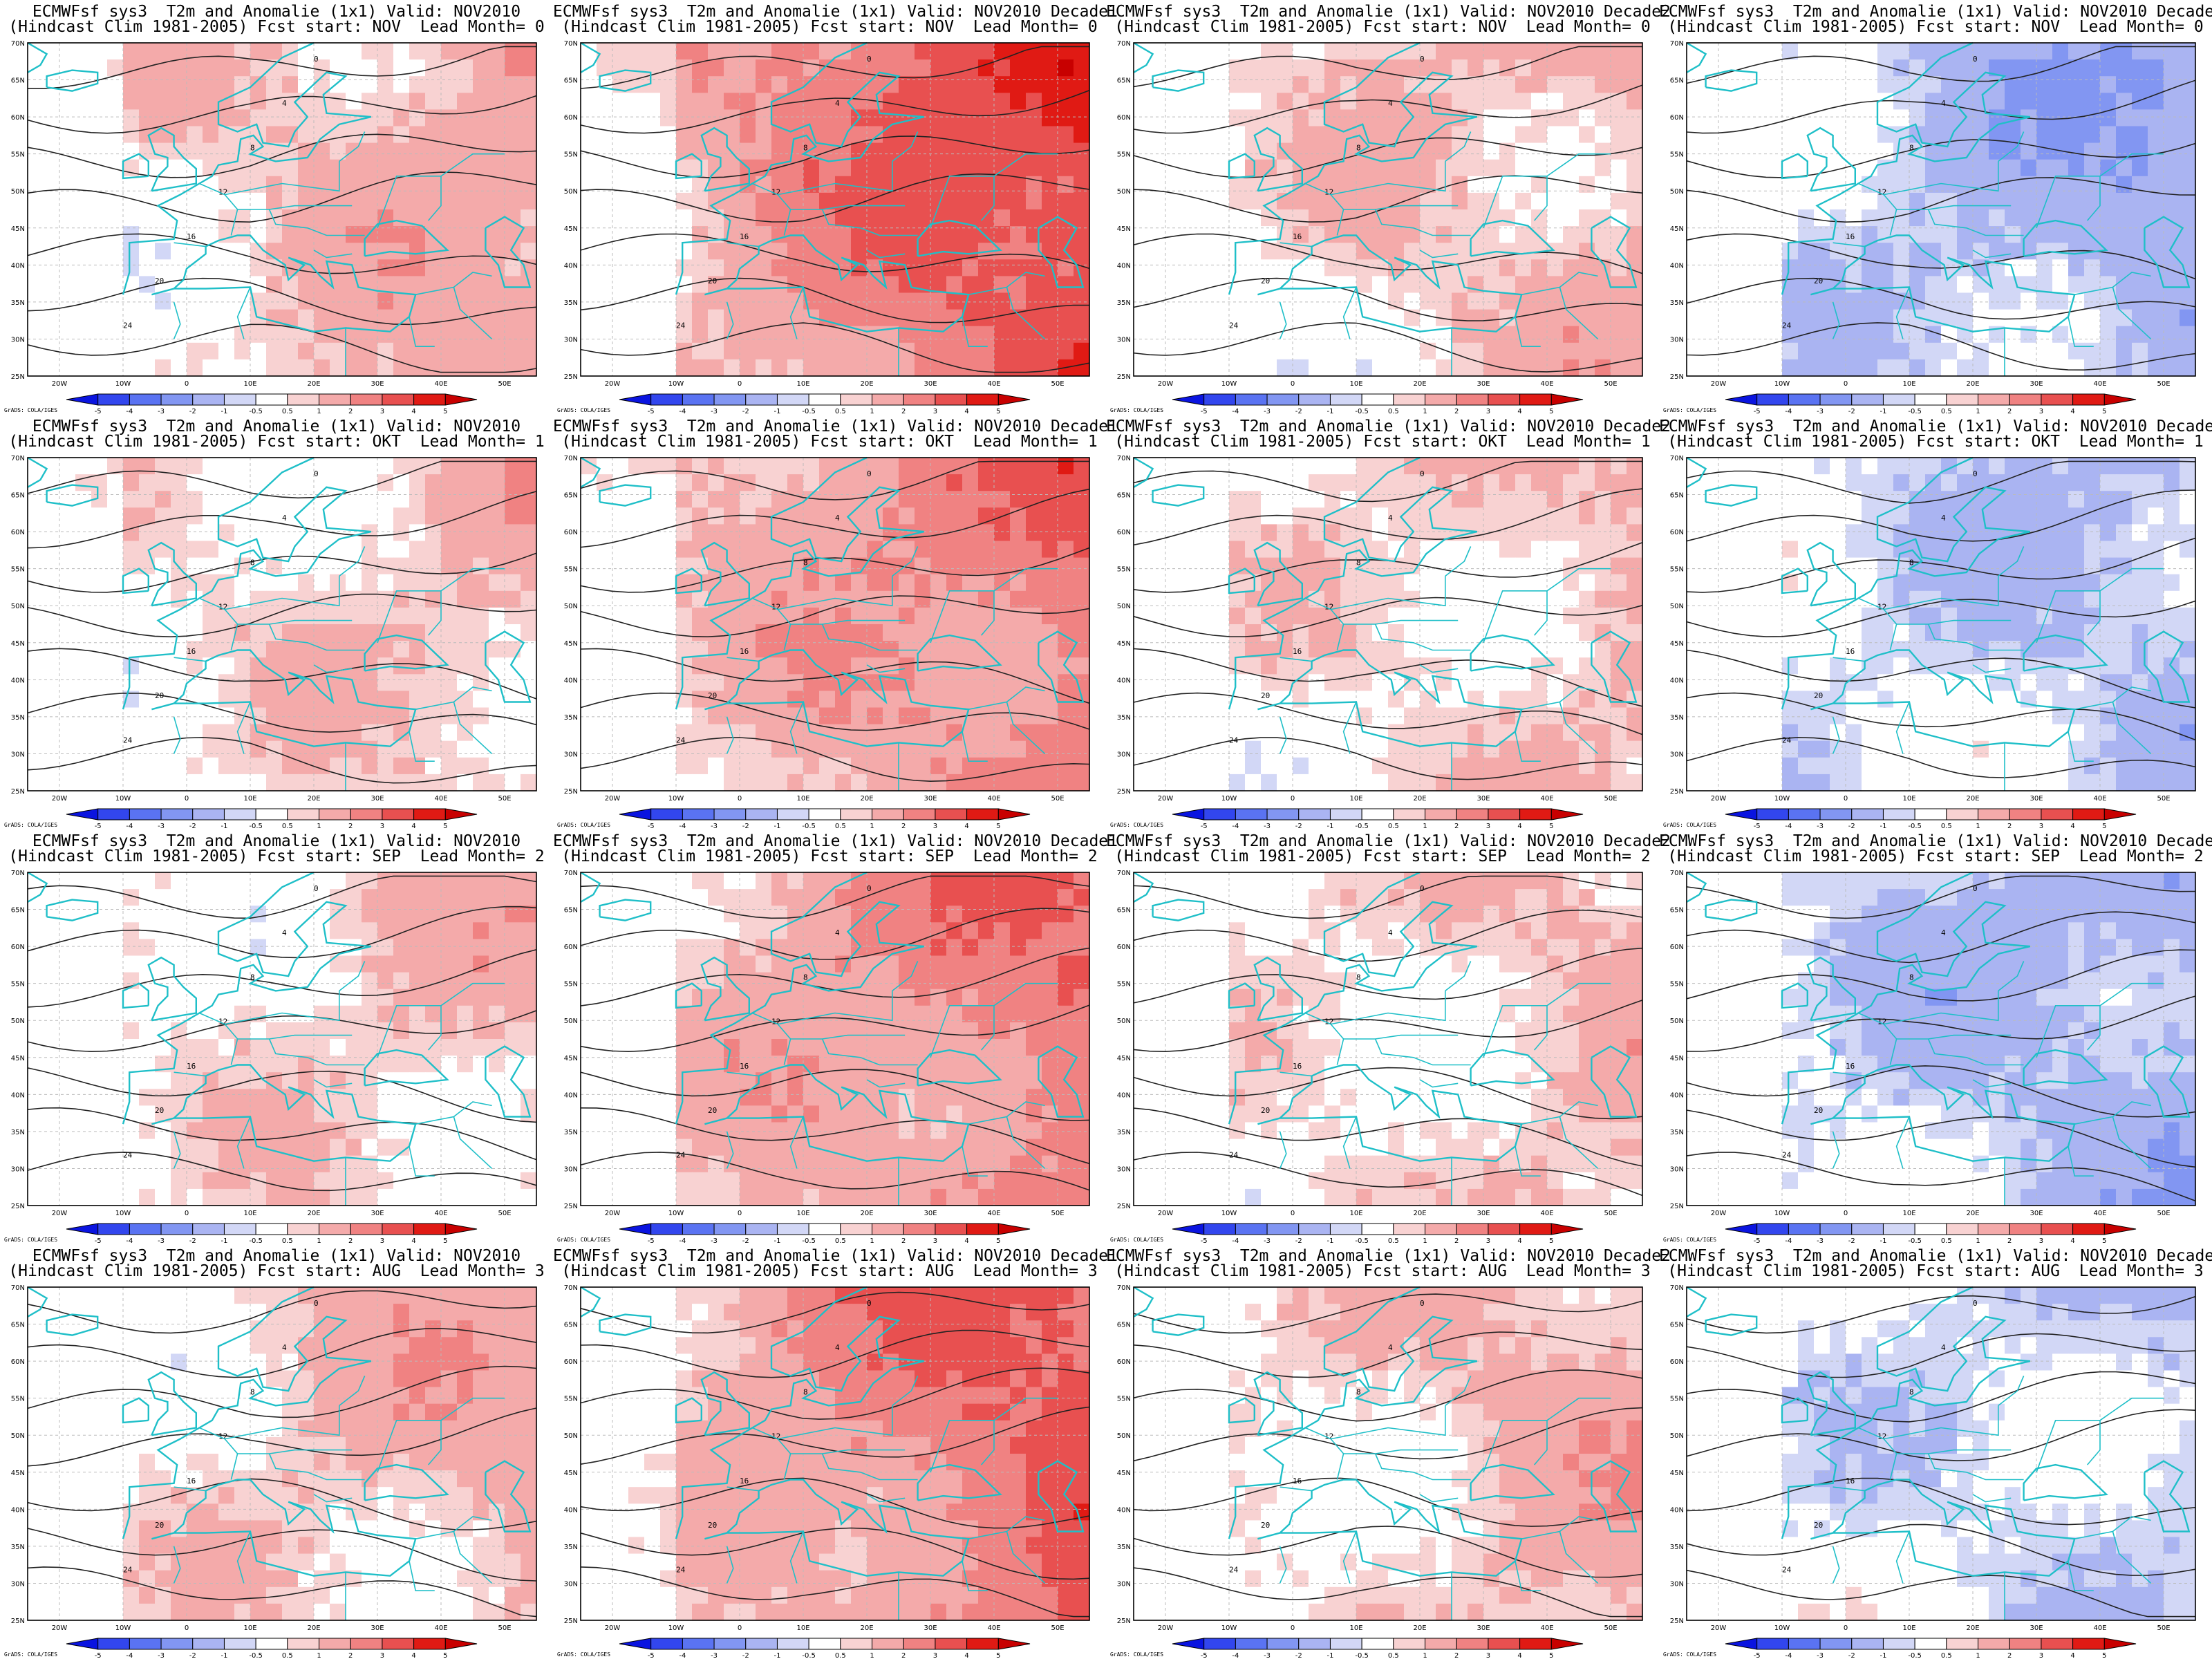  I want to click on lat-label: 25N, so click(1677, 377).